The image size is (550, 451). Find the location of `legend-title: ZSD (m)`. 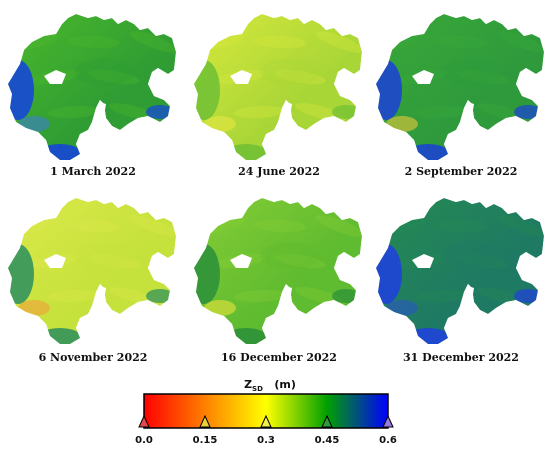

legend-title: ZSD (m) is located at coordinates (270, 385).